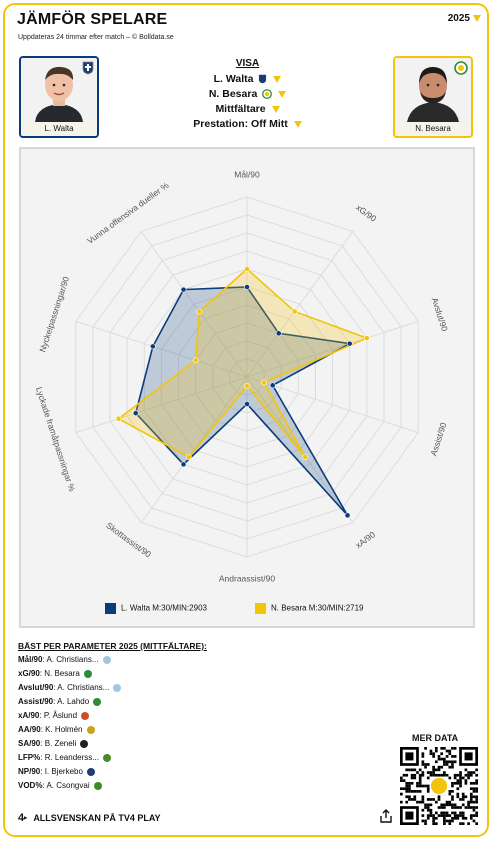 The image size is (495, 843). Describe the element at coordinates (29, 673) in the screenshot. I see `best-row-label: xG/90` at that location.